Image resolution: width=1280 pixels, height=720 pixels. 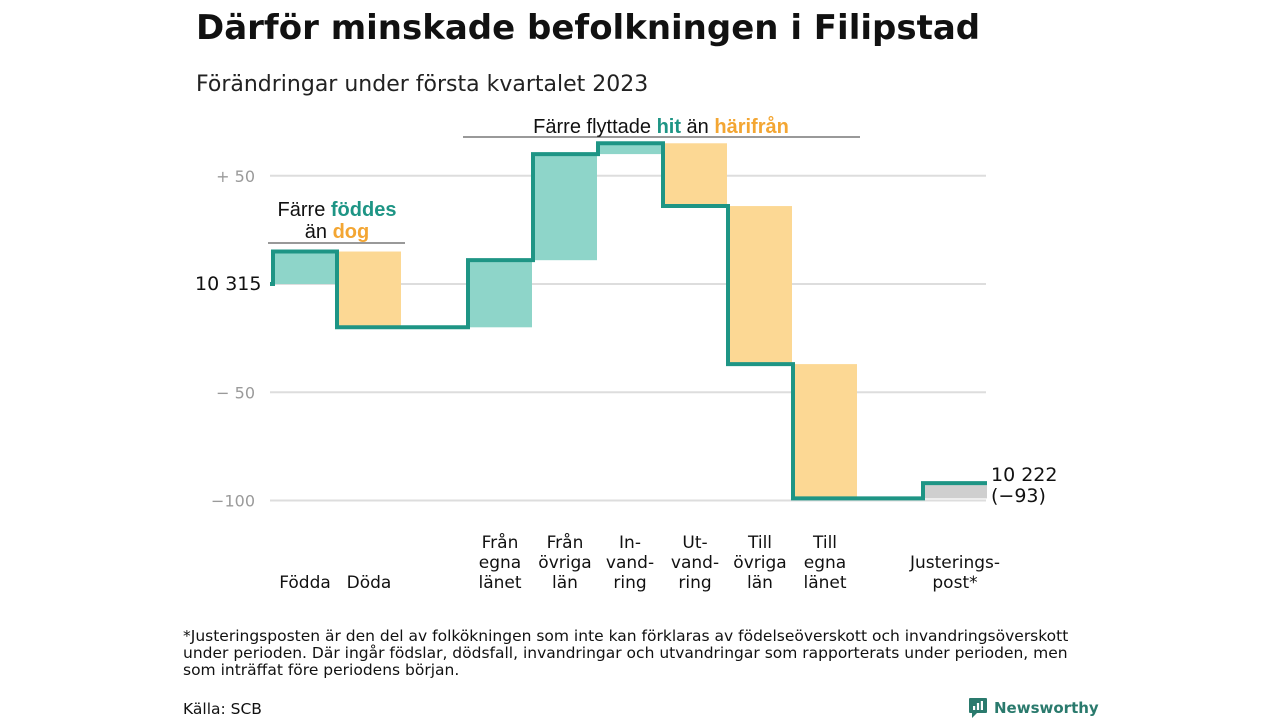 I want to click on category-label-line: Justerings-, so click(x=954, y=563).